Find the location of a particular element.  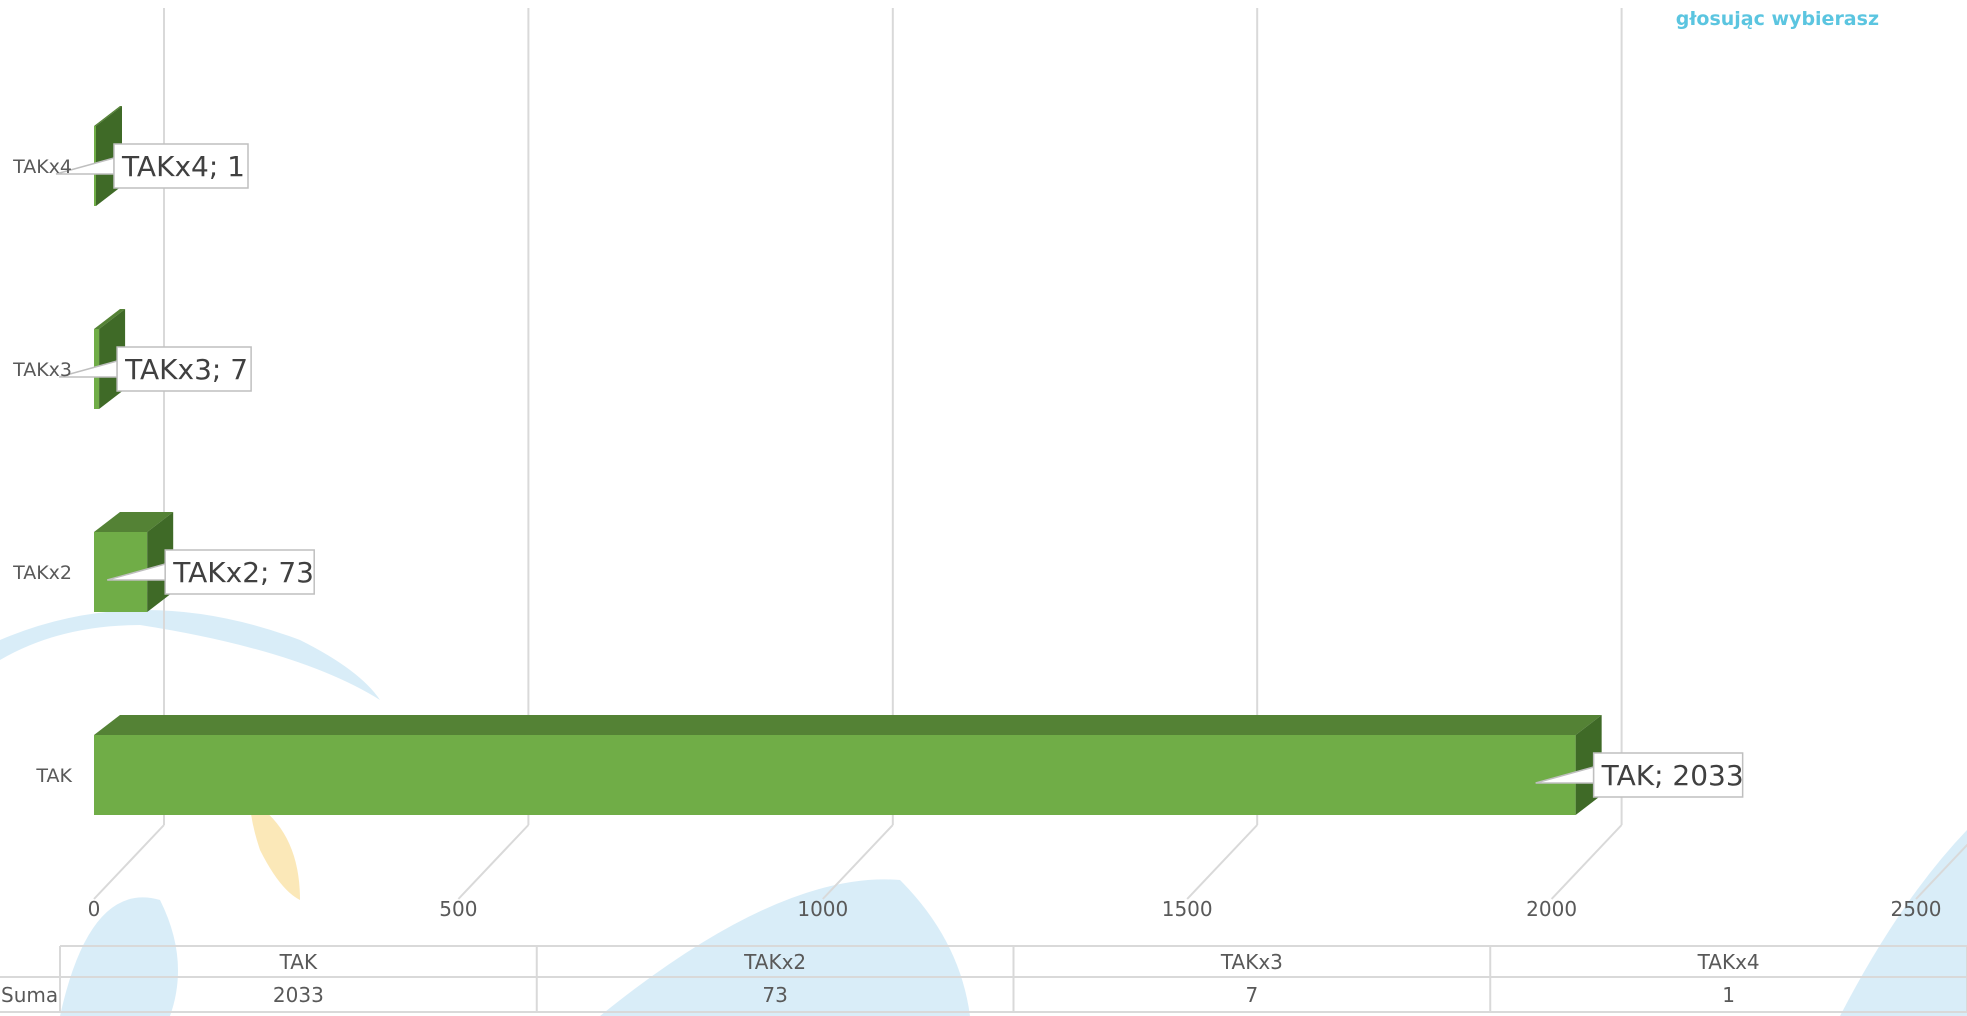

x-tick-label-2000: 2000 is located at coordinates (1551, 909).